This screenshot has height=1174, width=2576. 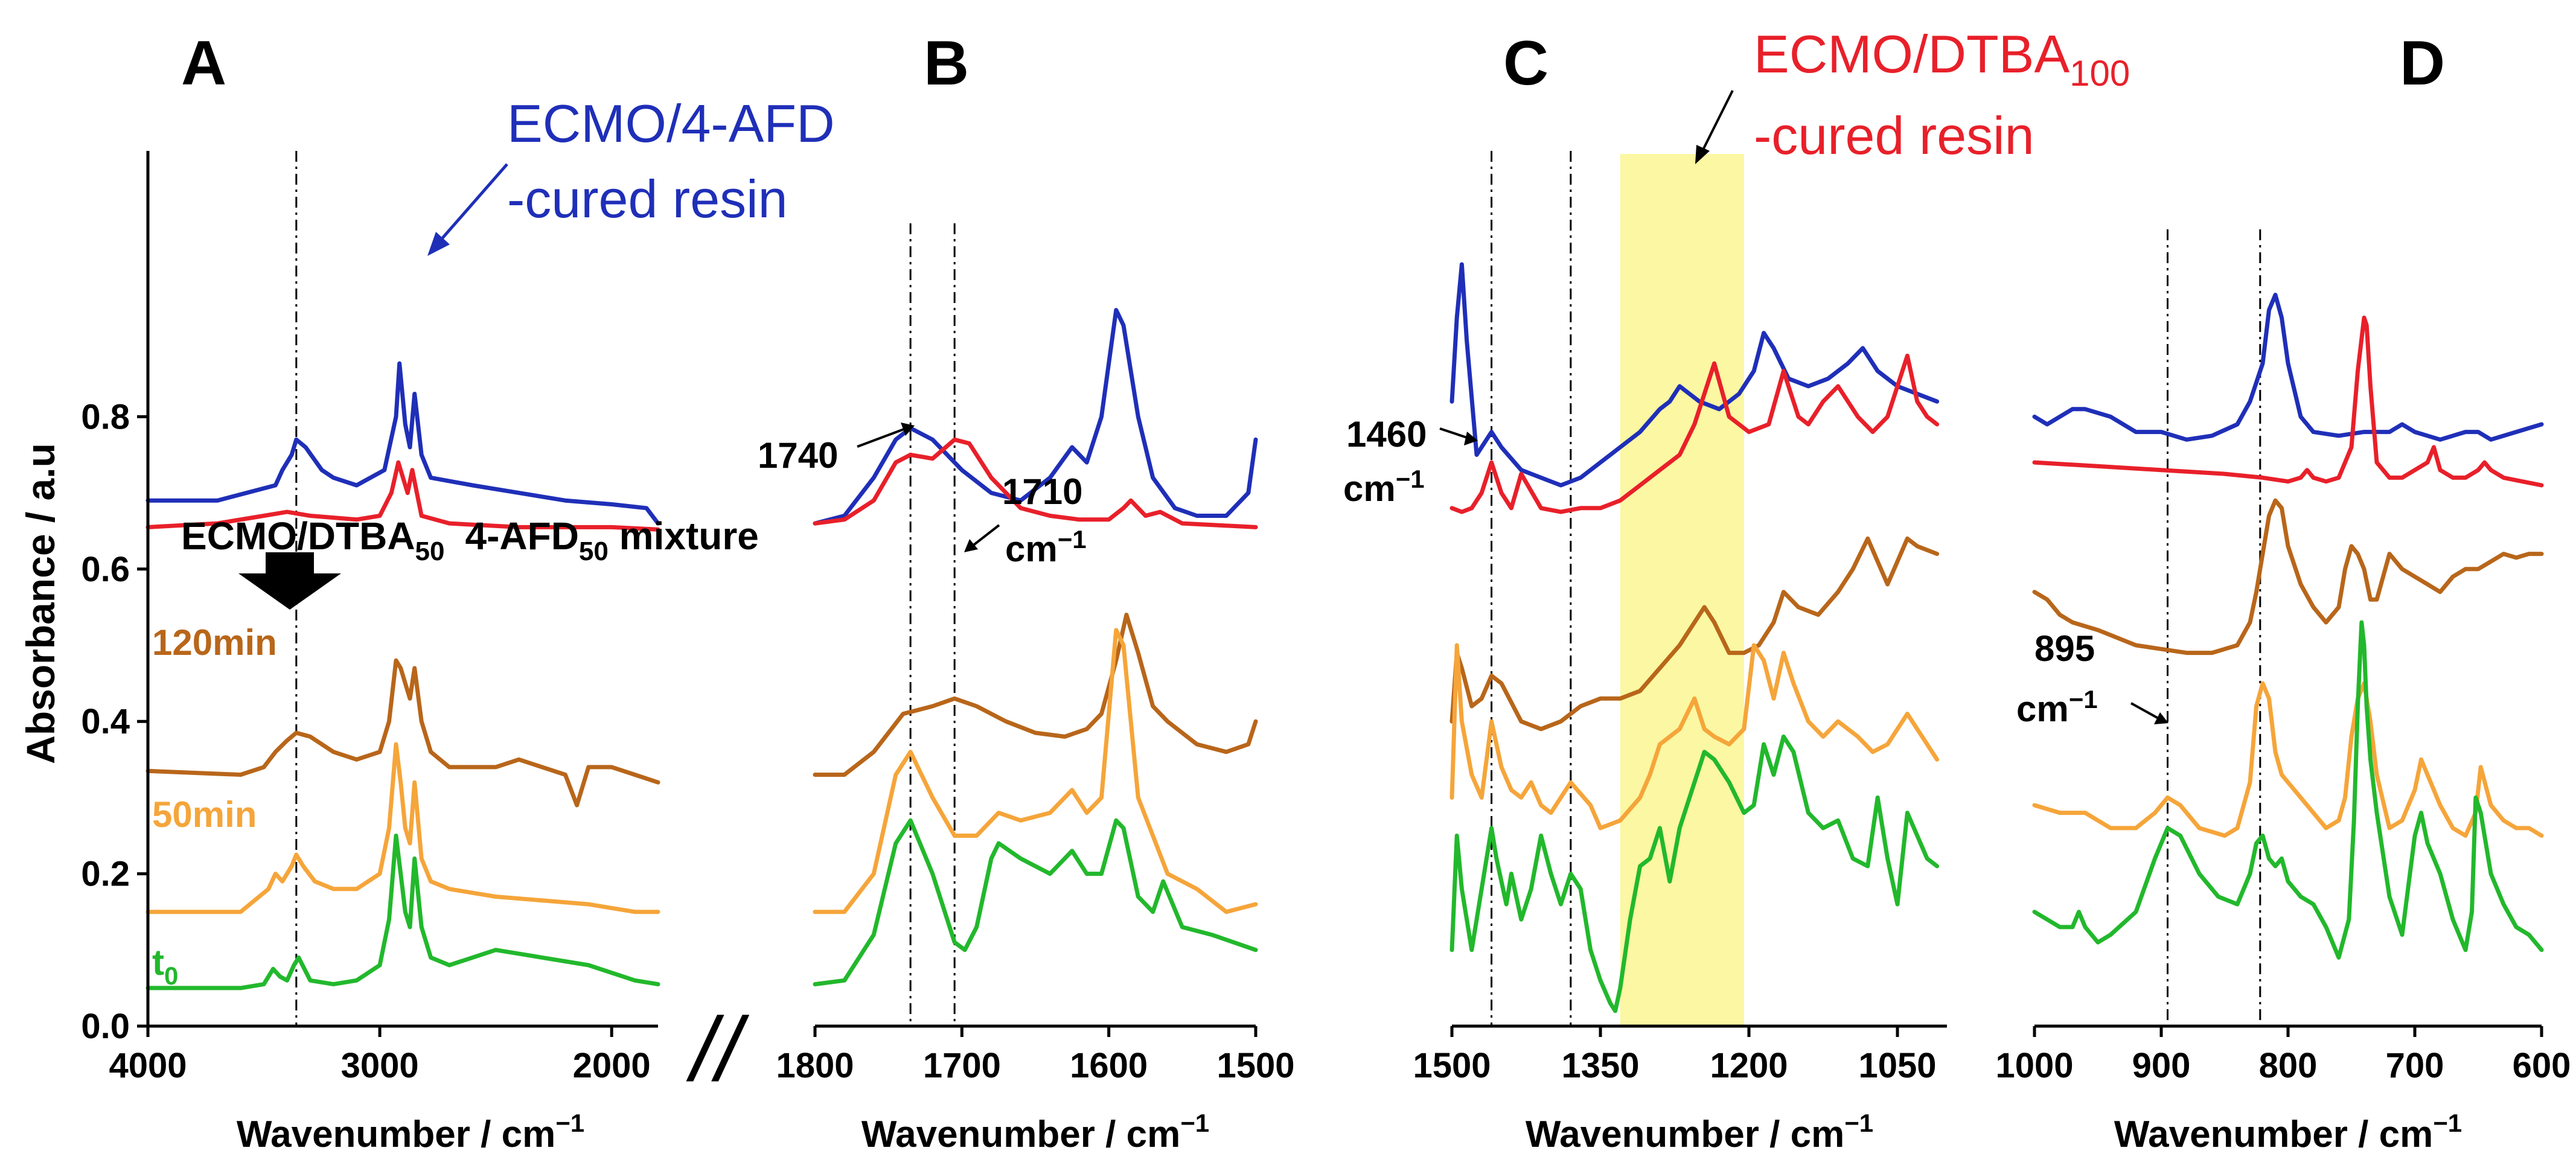 I want to click on series-c-ecmo-dtba100-cured-resin, so click(x=1694, y=433).